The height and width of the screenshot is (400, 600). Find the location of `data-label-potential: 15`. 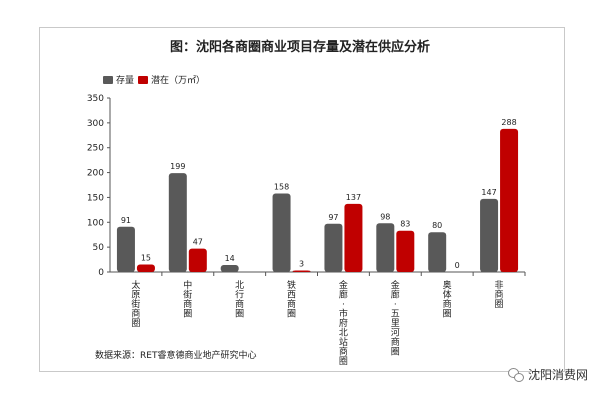

data-label-potential: 15 is located at coordinates (146, 258).